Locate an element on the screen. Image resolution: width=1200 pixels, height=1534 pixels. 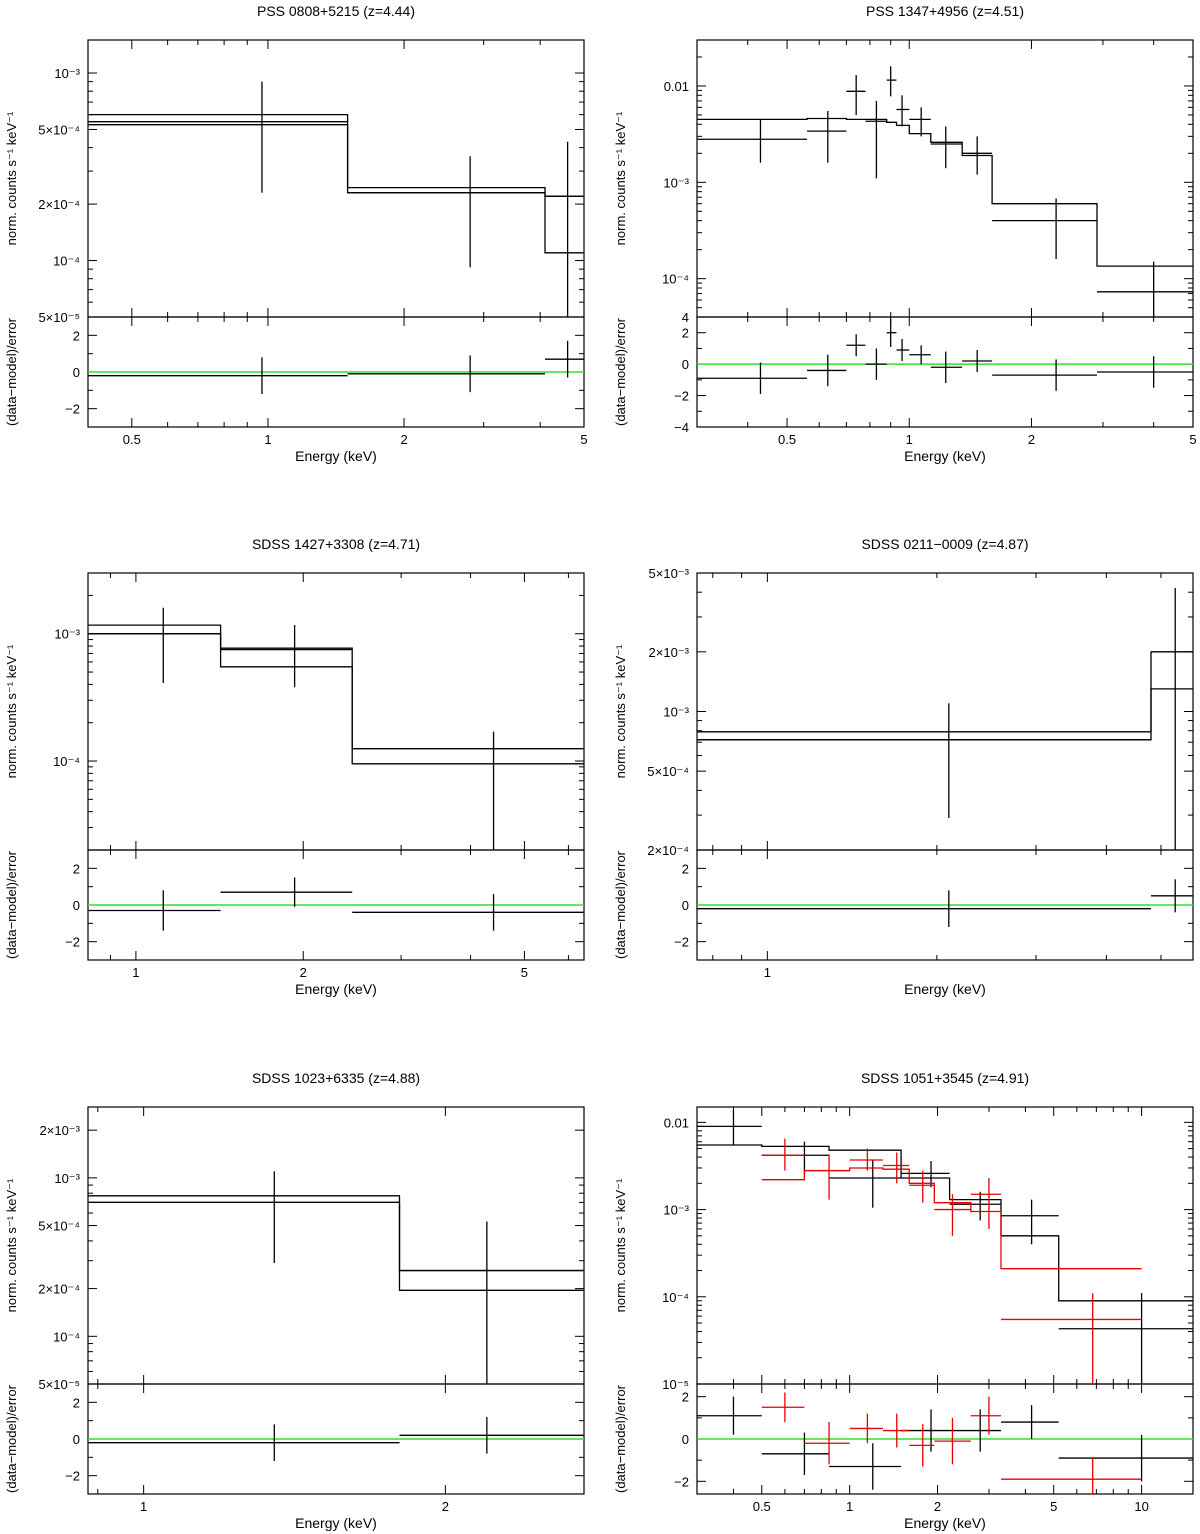
y-tick-label: 10⁻⁵ is located at coordinates (675, 1384).